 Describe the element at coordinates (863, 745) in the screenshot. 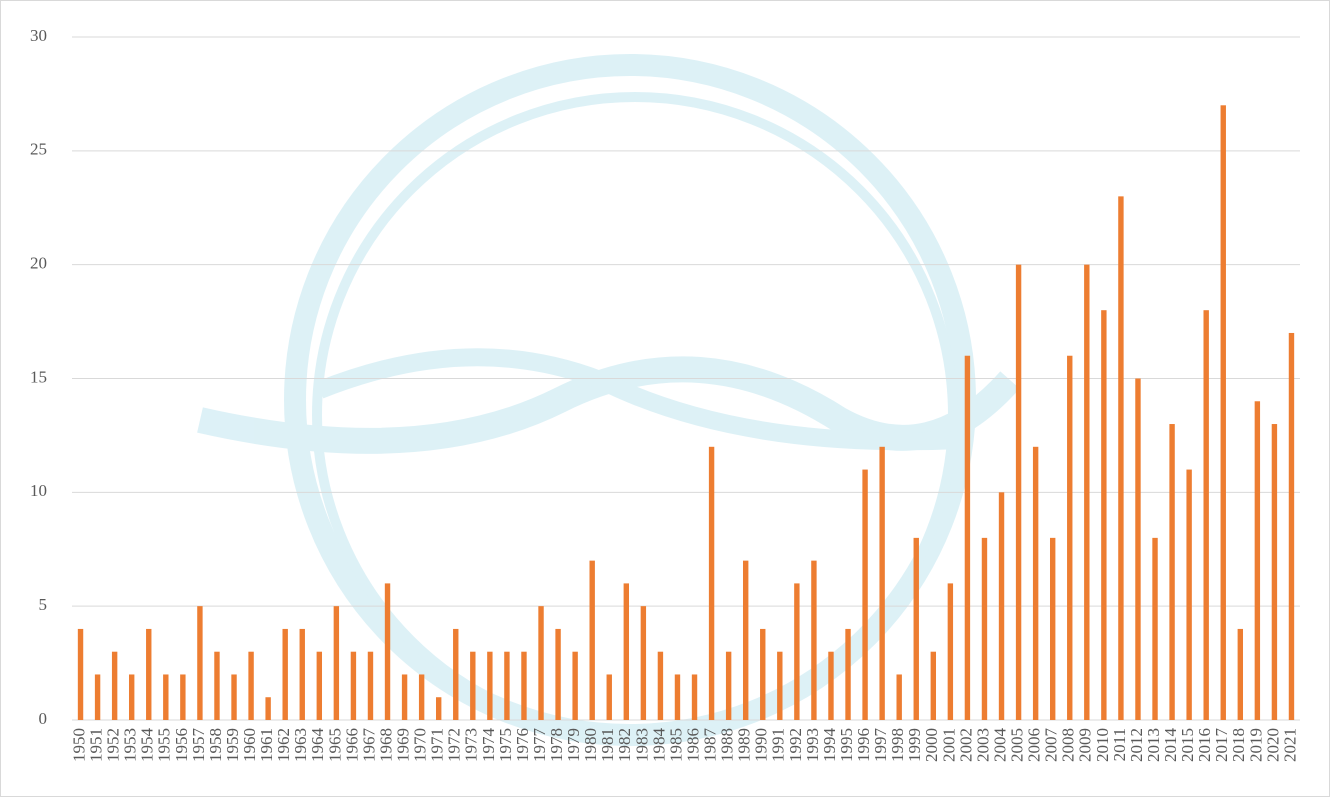

I see `x-tick-label: 1996` at that location.